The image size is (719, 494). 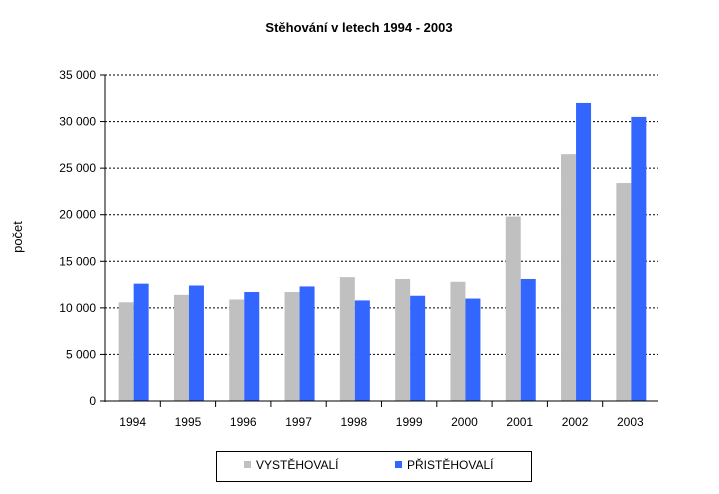 What do you see at coordinates (297, 464) in the screenshot?
I see `legend-label-vystehovali: VYSTĚHOVALÍ` at bounding box center [297, 464].